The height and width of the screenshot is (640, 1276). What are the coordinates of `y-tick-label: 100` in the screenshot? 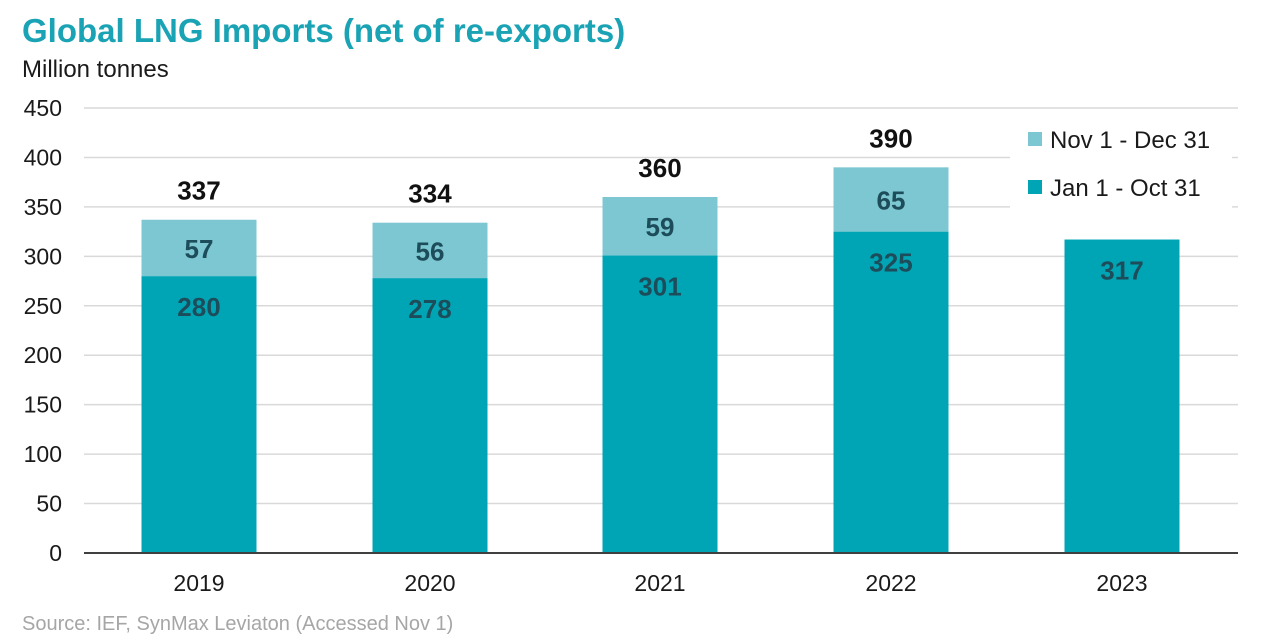 It's located at (43, 454).